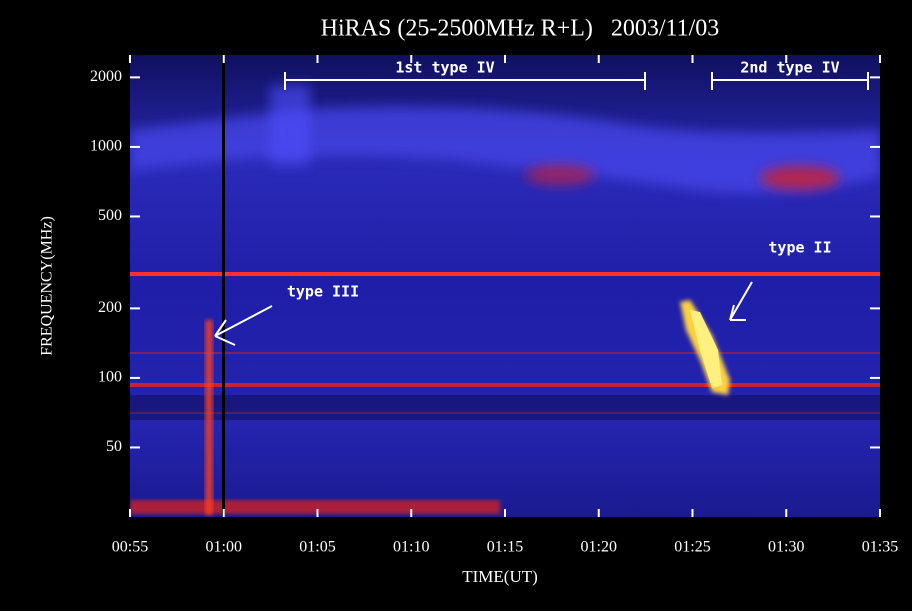  What do you see at coordinates (799, 248) in the screenshot?
I see `annotation: type II` at bounding box center [799, 248].